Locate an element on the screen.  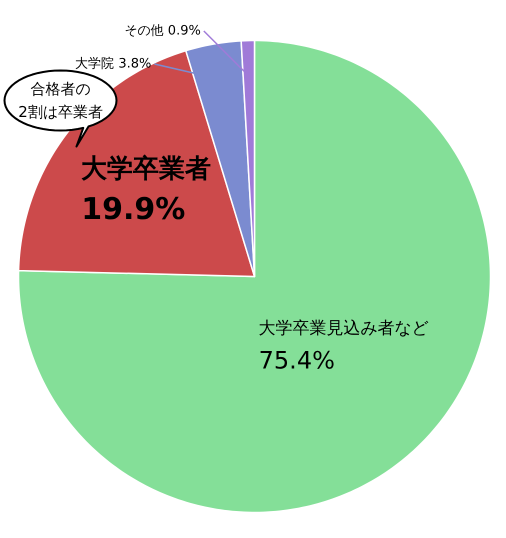
slice-label: その他 0.9% is located at coordinates (162, 30).